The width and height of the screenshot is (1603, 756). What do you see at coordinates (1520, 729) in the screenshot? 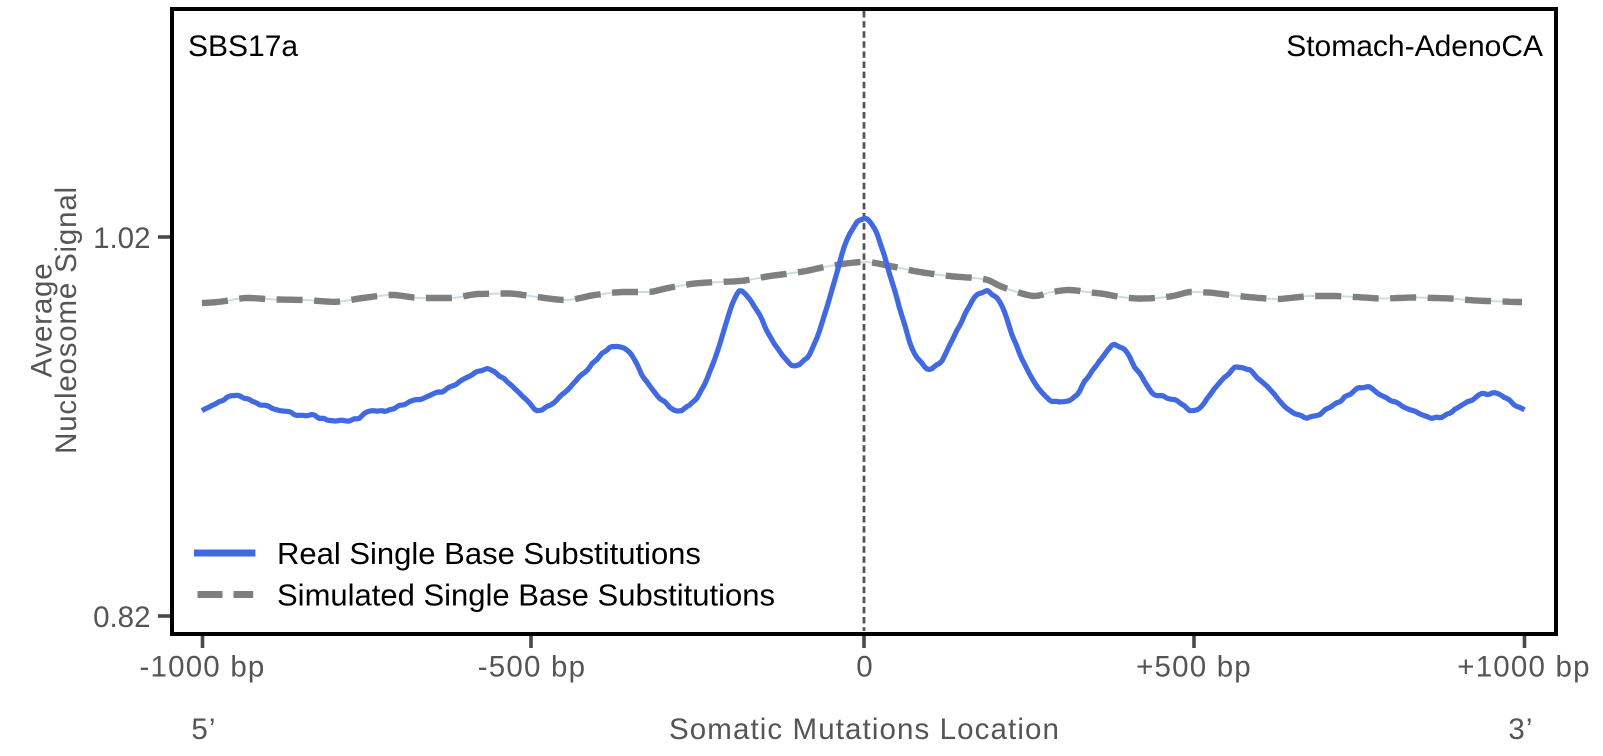
I see `svg-text: 3’` at bounding box center [1520, 729].